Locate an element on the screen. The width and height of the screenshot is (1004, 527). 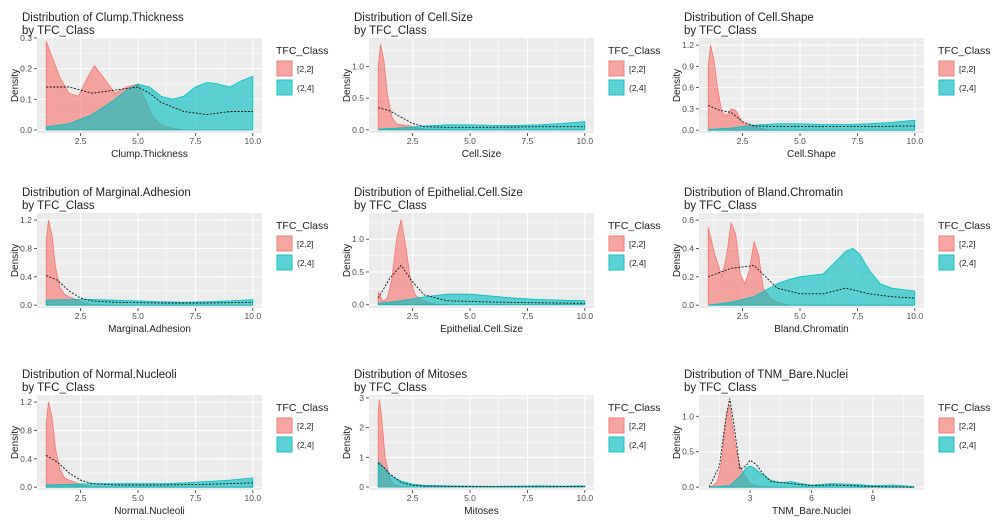
x-tick-label: 6 is located at coordinates (811, 498).